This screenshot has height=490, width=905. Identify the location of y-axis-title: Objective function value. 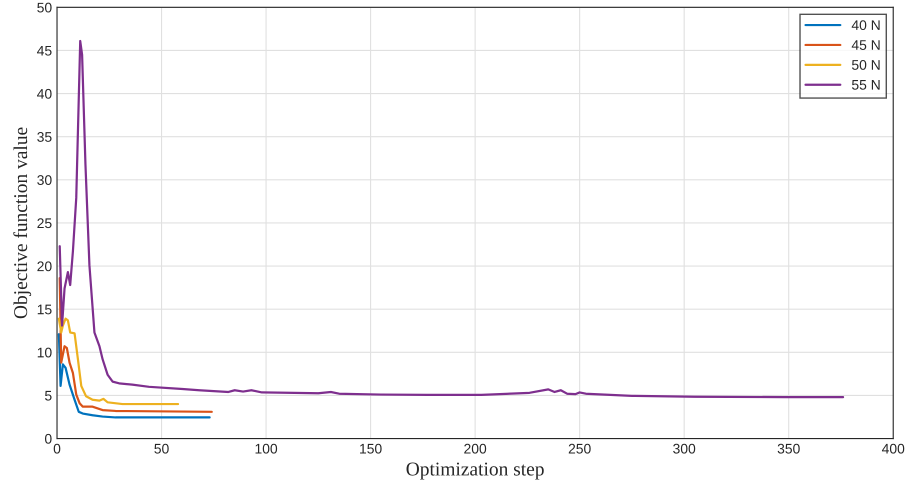
(22, 223).